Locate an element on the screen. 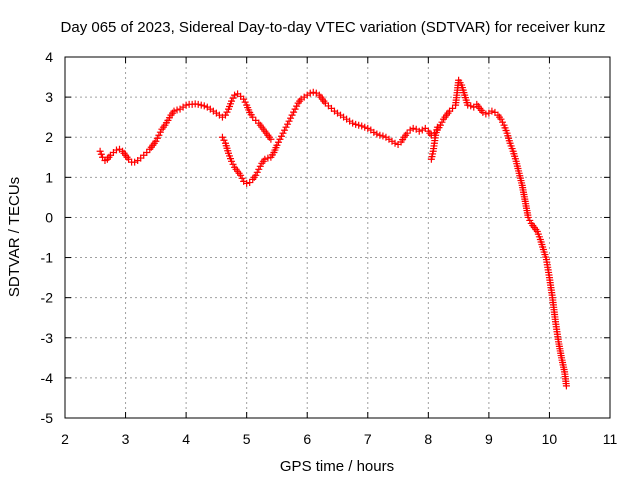 Image resolution: width=640 pixels, height=480 pixels. y-tick-label: 0 is located at coordinates (49, 217).